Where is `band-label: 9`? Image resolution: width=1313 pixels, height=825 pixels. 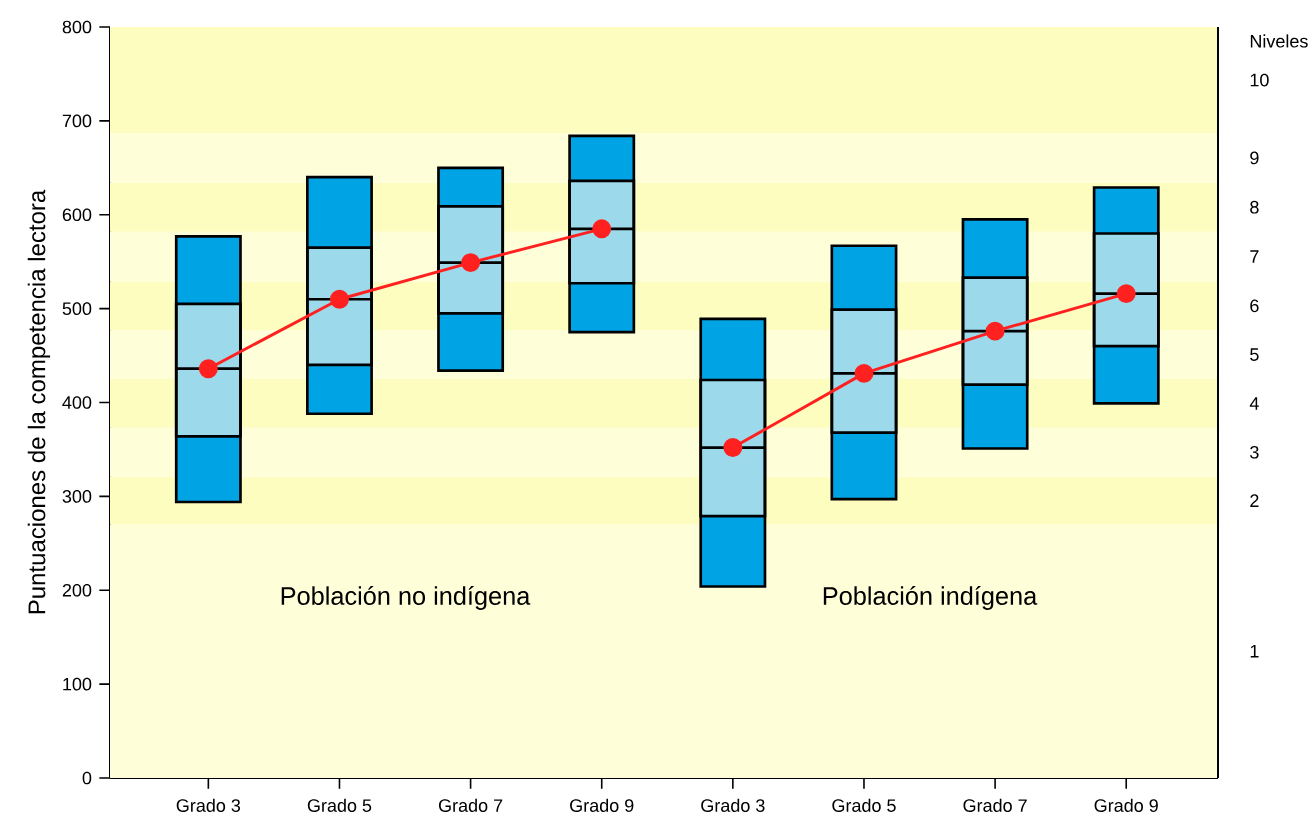 band-label: 9 is located at coordinates (1254, 158).